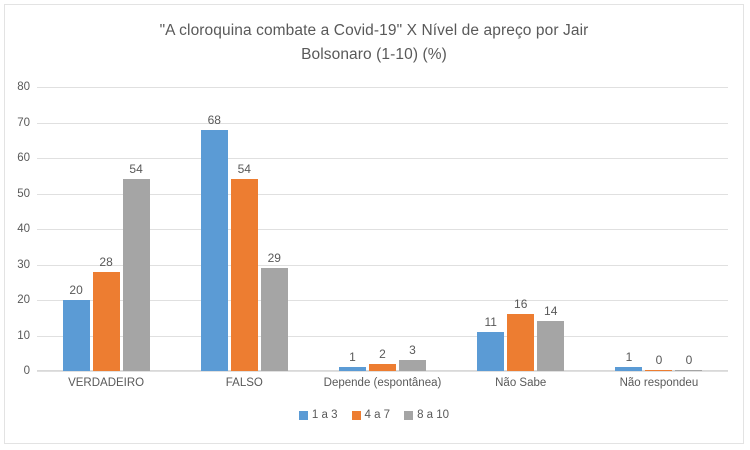 This screenshot has width=750, height=450. I want to click on bar-slot: 68, so click(214, 229).